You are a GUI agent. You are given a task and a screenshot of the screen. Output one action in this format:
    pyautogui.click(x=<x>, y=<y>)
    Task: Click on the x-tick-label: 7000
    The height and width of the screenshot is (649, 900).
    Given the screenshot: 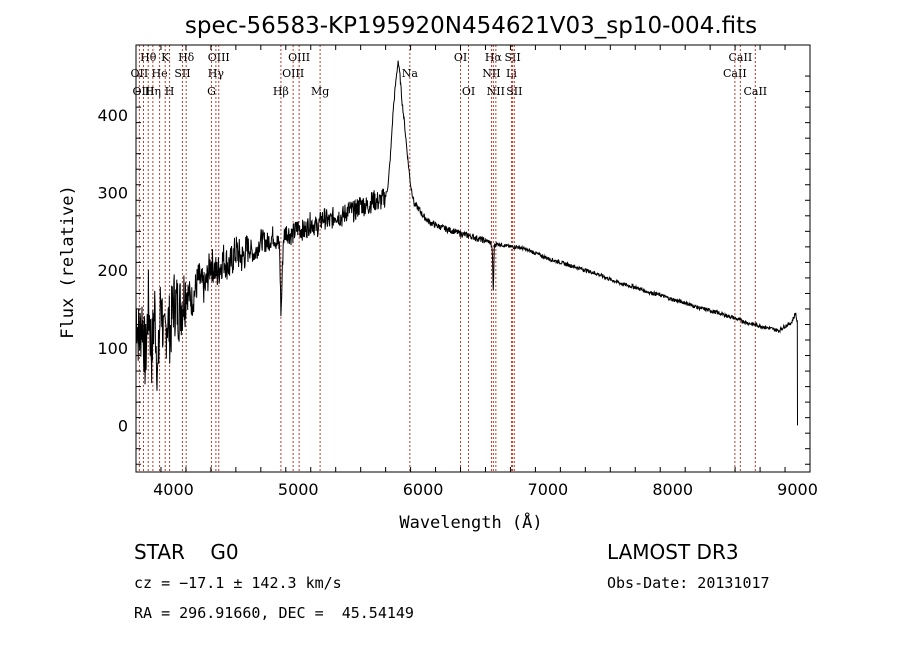 What is the action you would take?
    pyautogui.click(x=548, y=489)
    